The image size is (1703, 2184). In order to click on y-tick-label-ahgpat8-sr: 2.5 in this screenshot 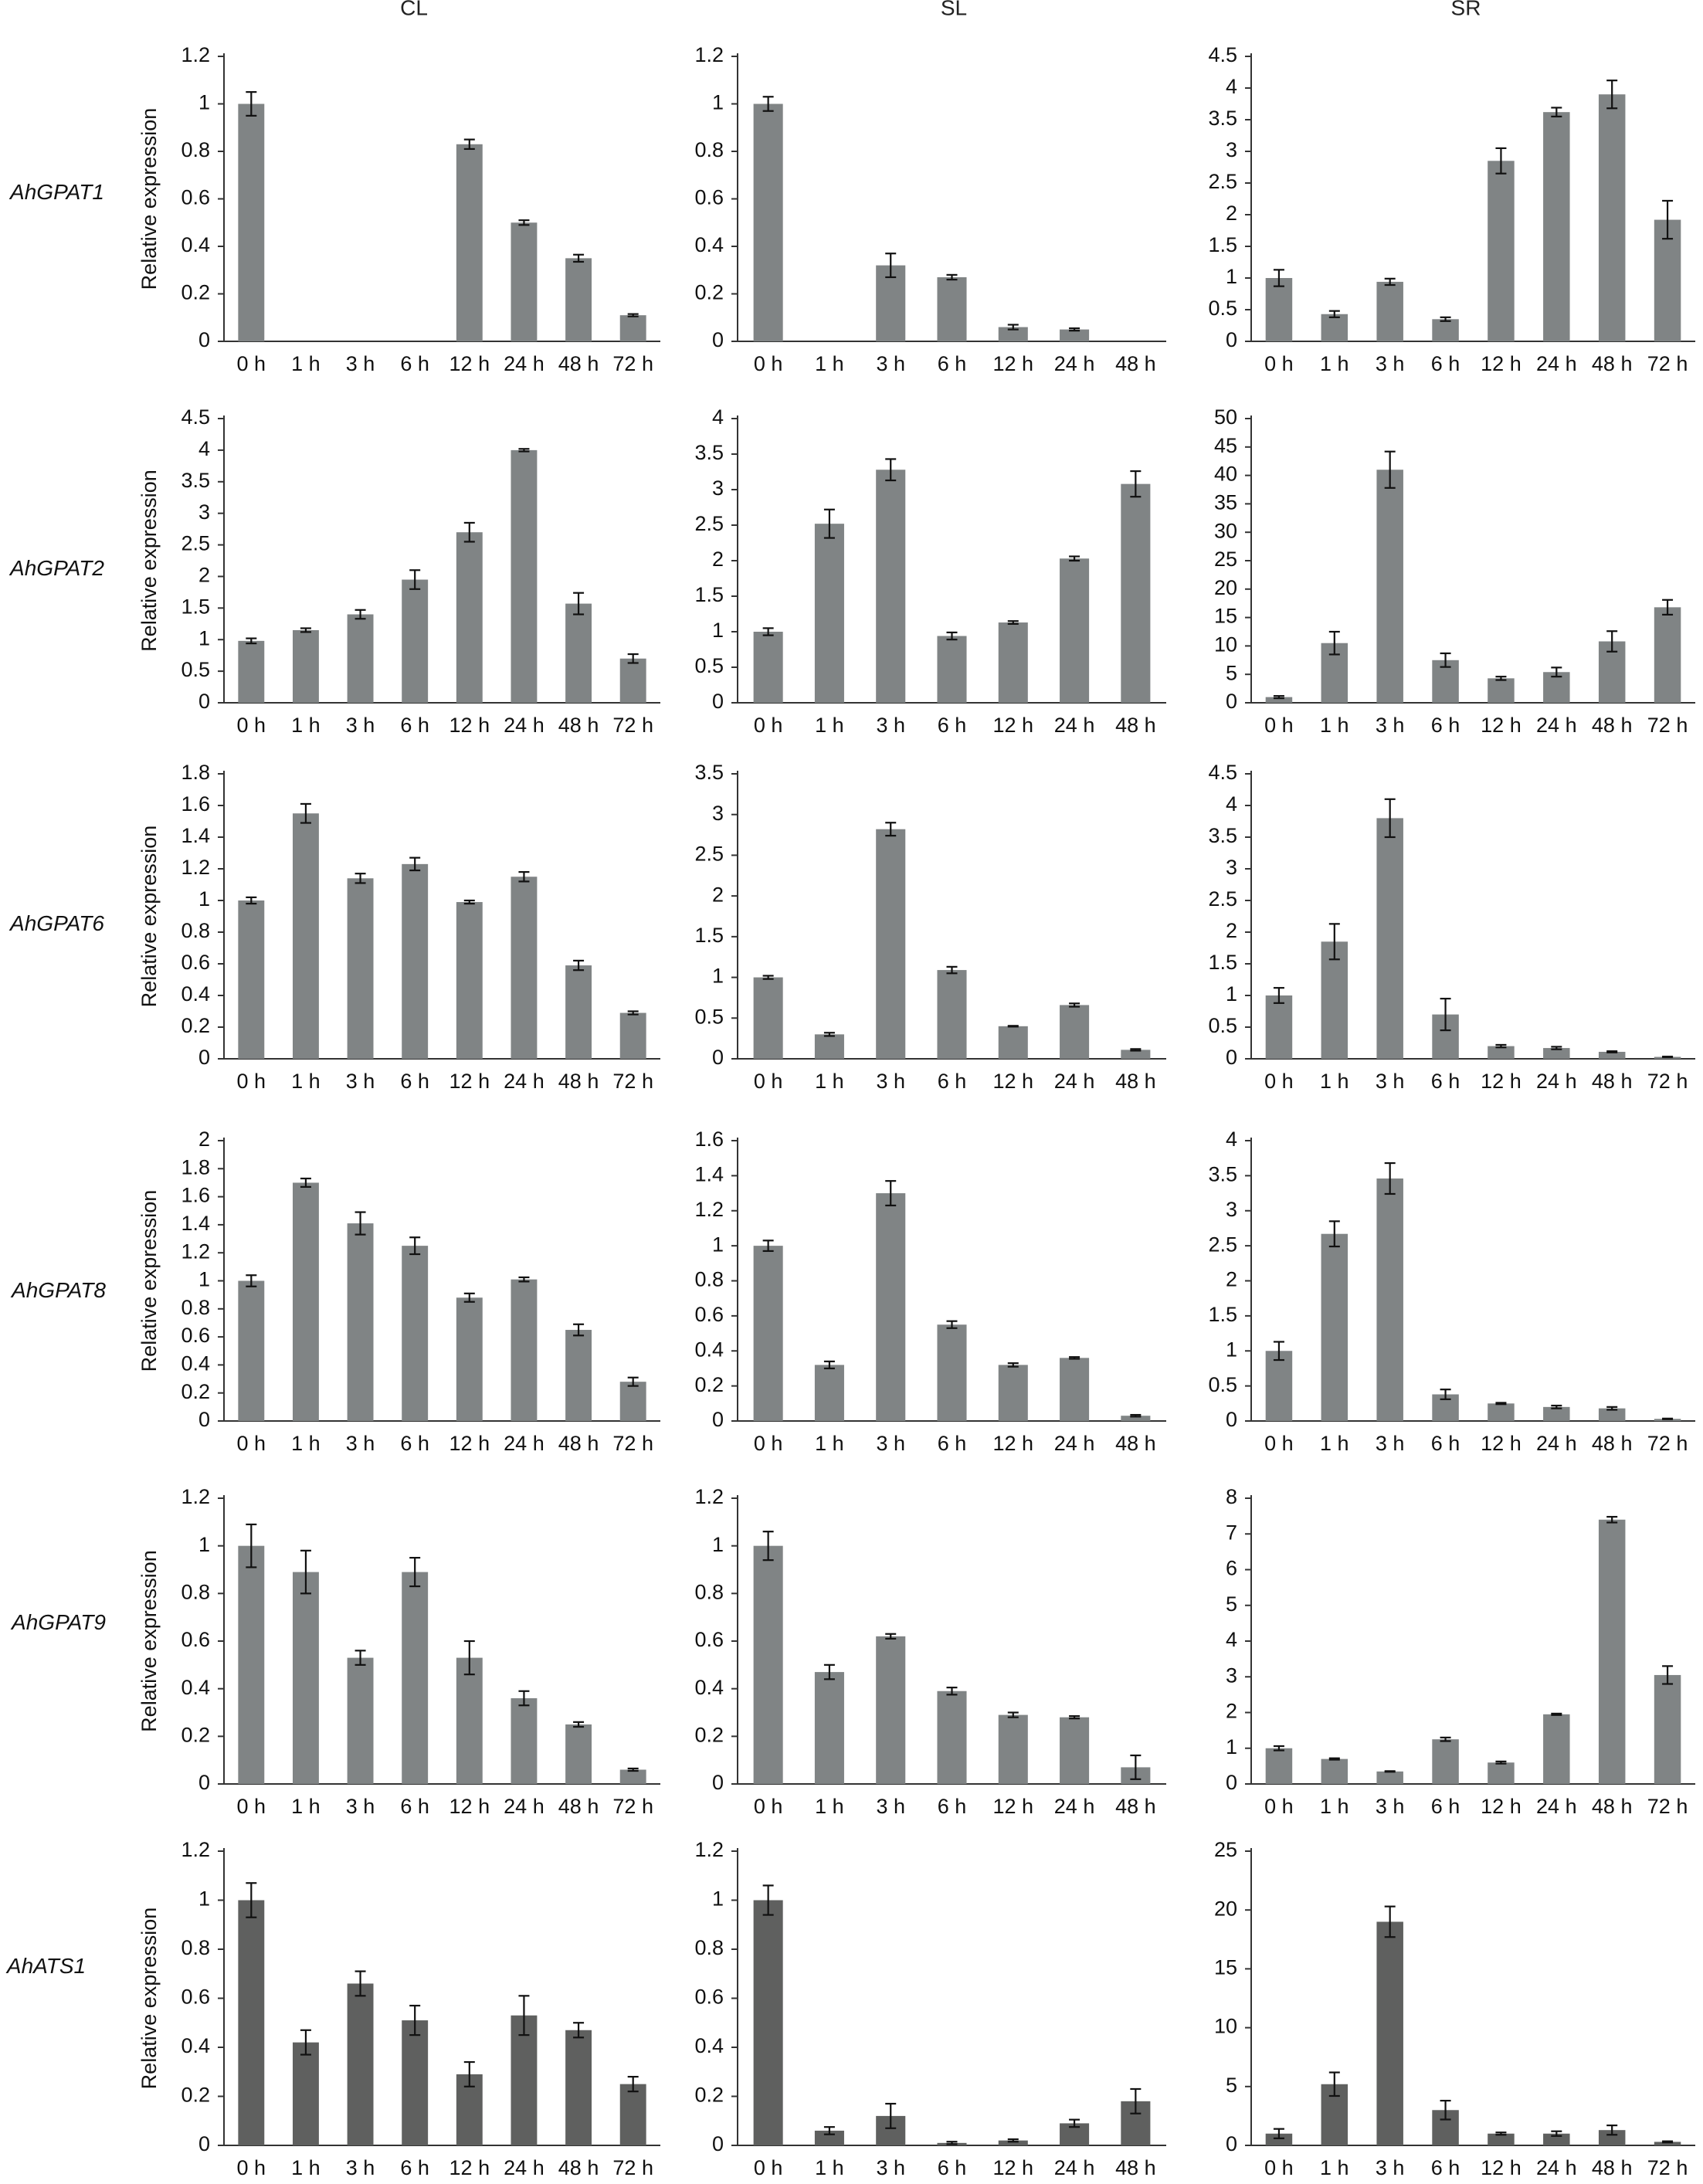, I will do `click(1222, 1244)`.